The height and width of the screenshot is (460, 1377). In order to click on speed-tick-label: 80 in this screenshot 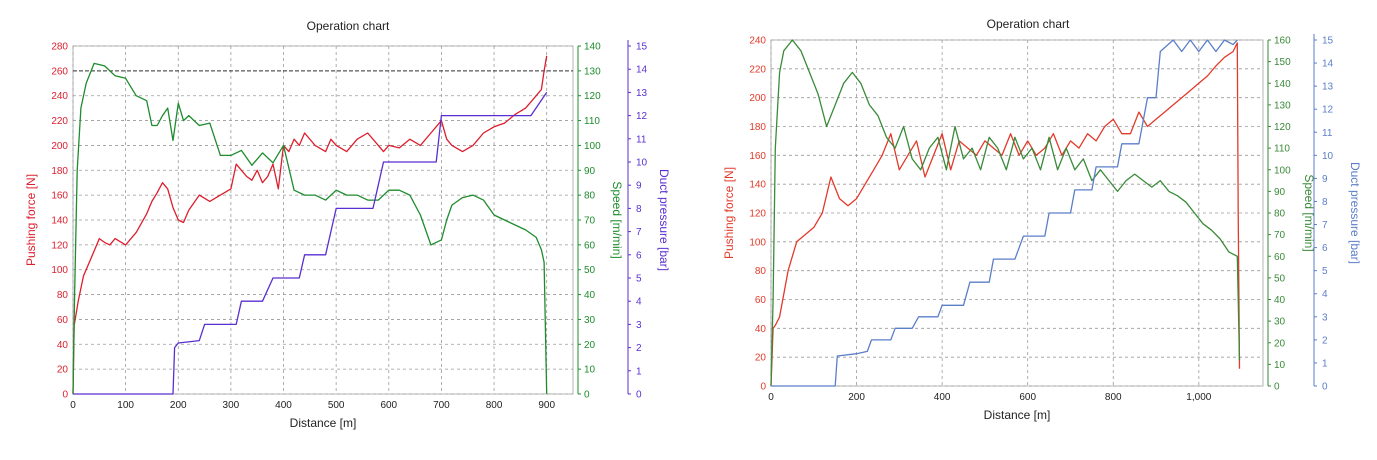, I will do `click(1280, 214)`.